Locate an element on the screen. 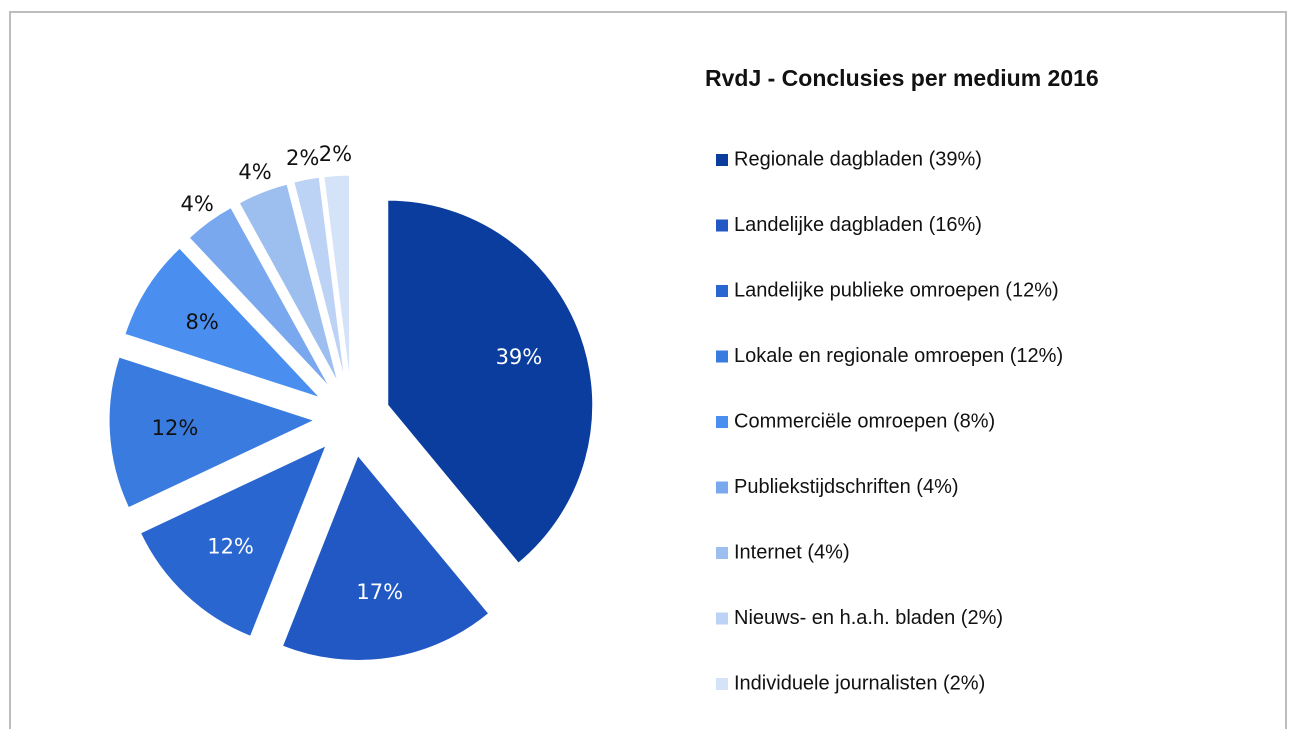 This screenshot has width=1297, height=729. legend-label: Landelijke dagbladen (16%) is located at coordinates (858, 225).